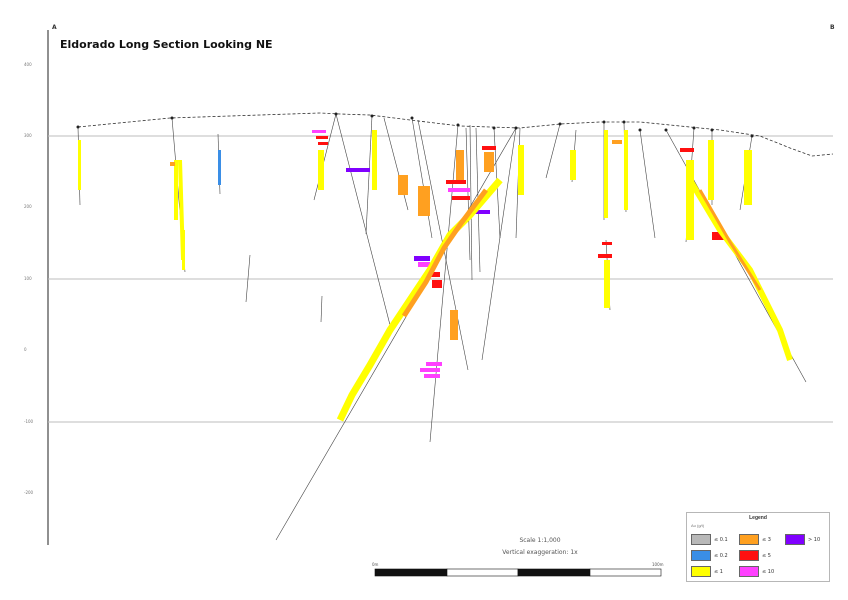  What do you see at coordinates (29, 421) in the screenshot?
I see `elevation-label: -100` at bounding box center [29, 421].